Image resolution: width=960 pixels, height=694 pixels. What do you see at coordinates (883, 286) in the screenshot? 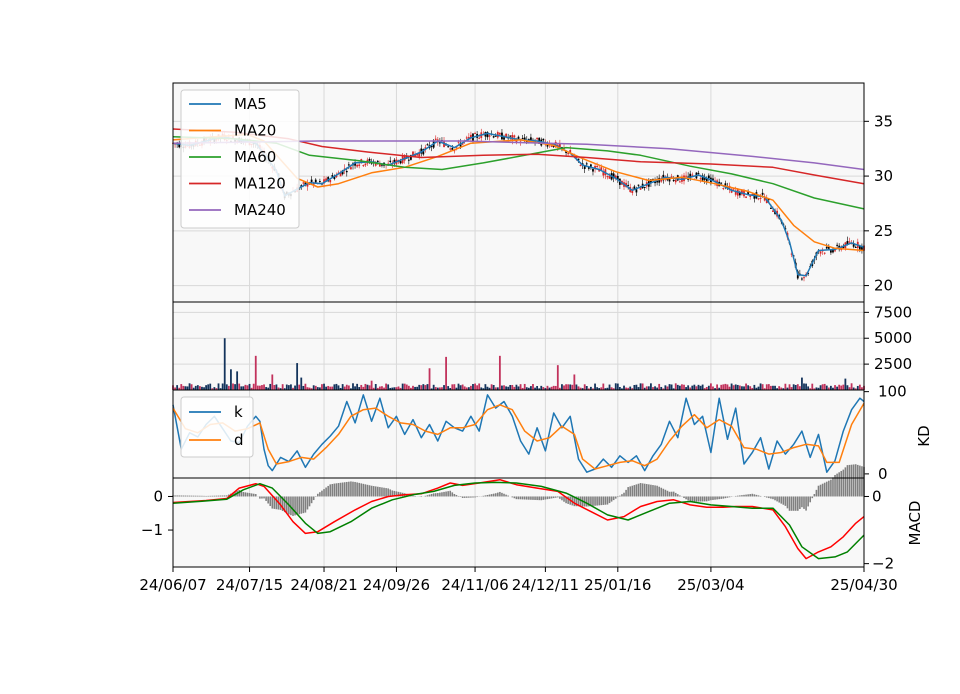
I see `price-tick-label: 20` at bounding box center [883, 286].